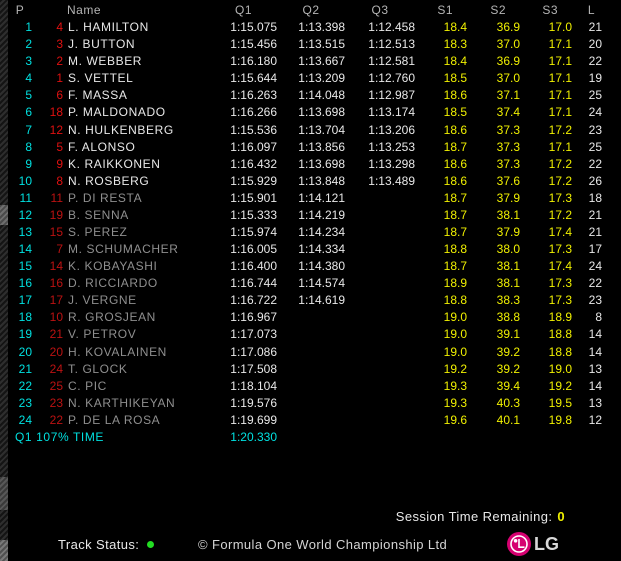 This screenshot has width=621, height=561. What do you see at coordinates (253, 27) in the screenshot?
I see `cell-q1: 1:15.075` at bounding box center [253, 27].